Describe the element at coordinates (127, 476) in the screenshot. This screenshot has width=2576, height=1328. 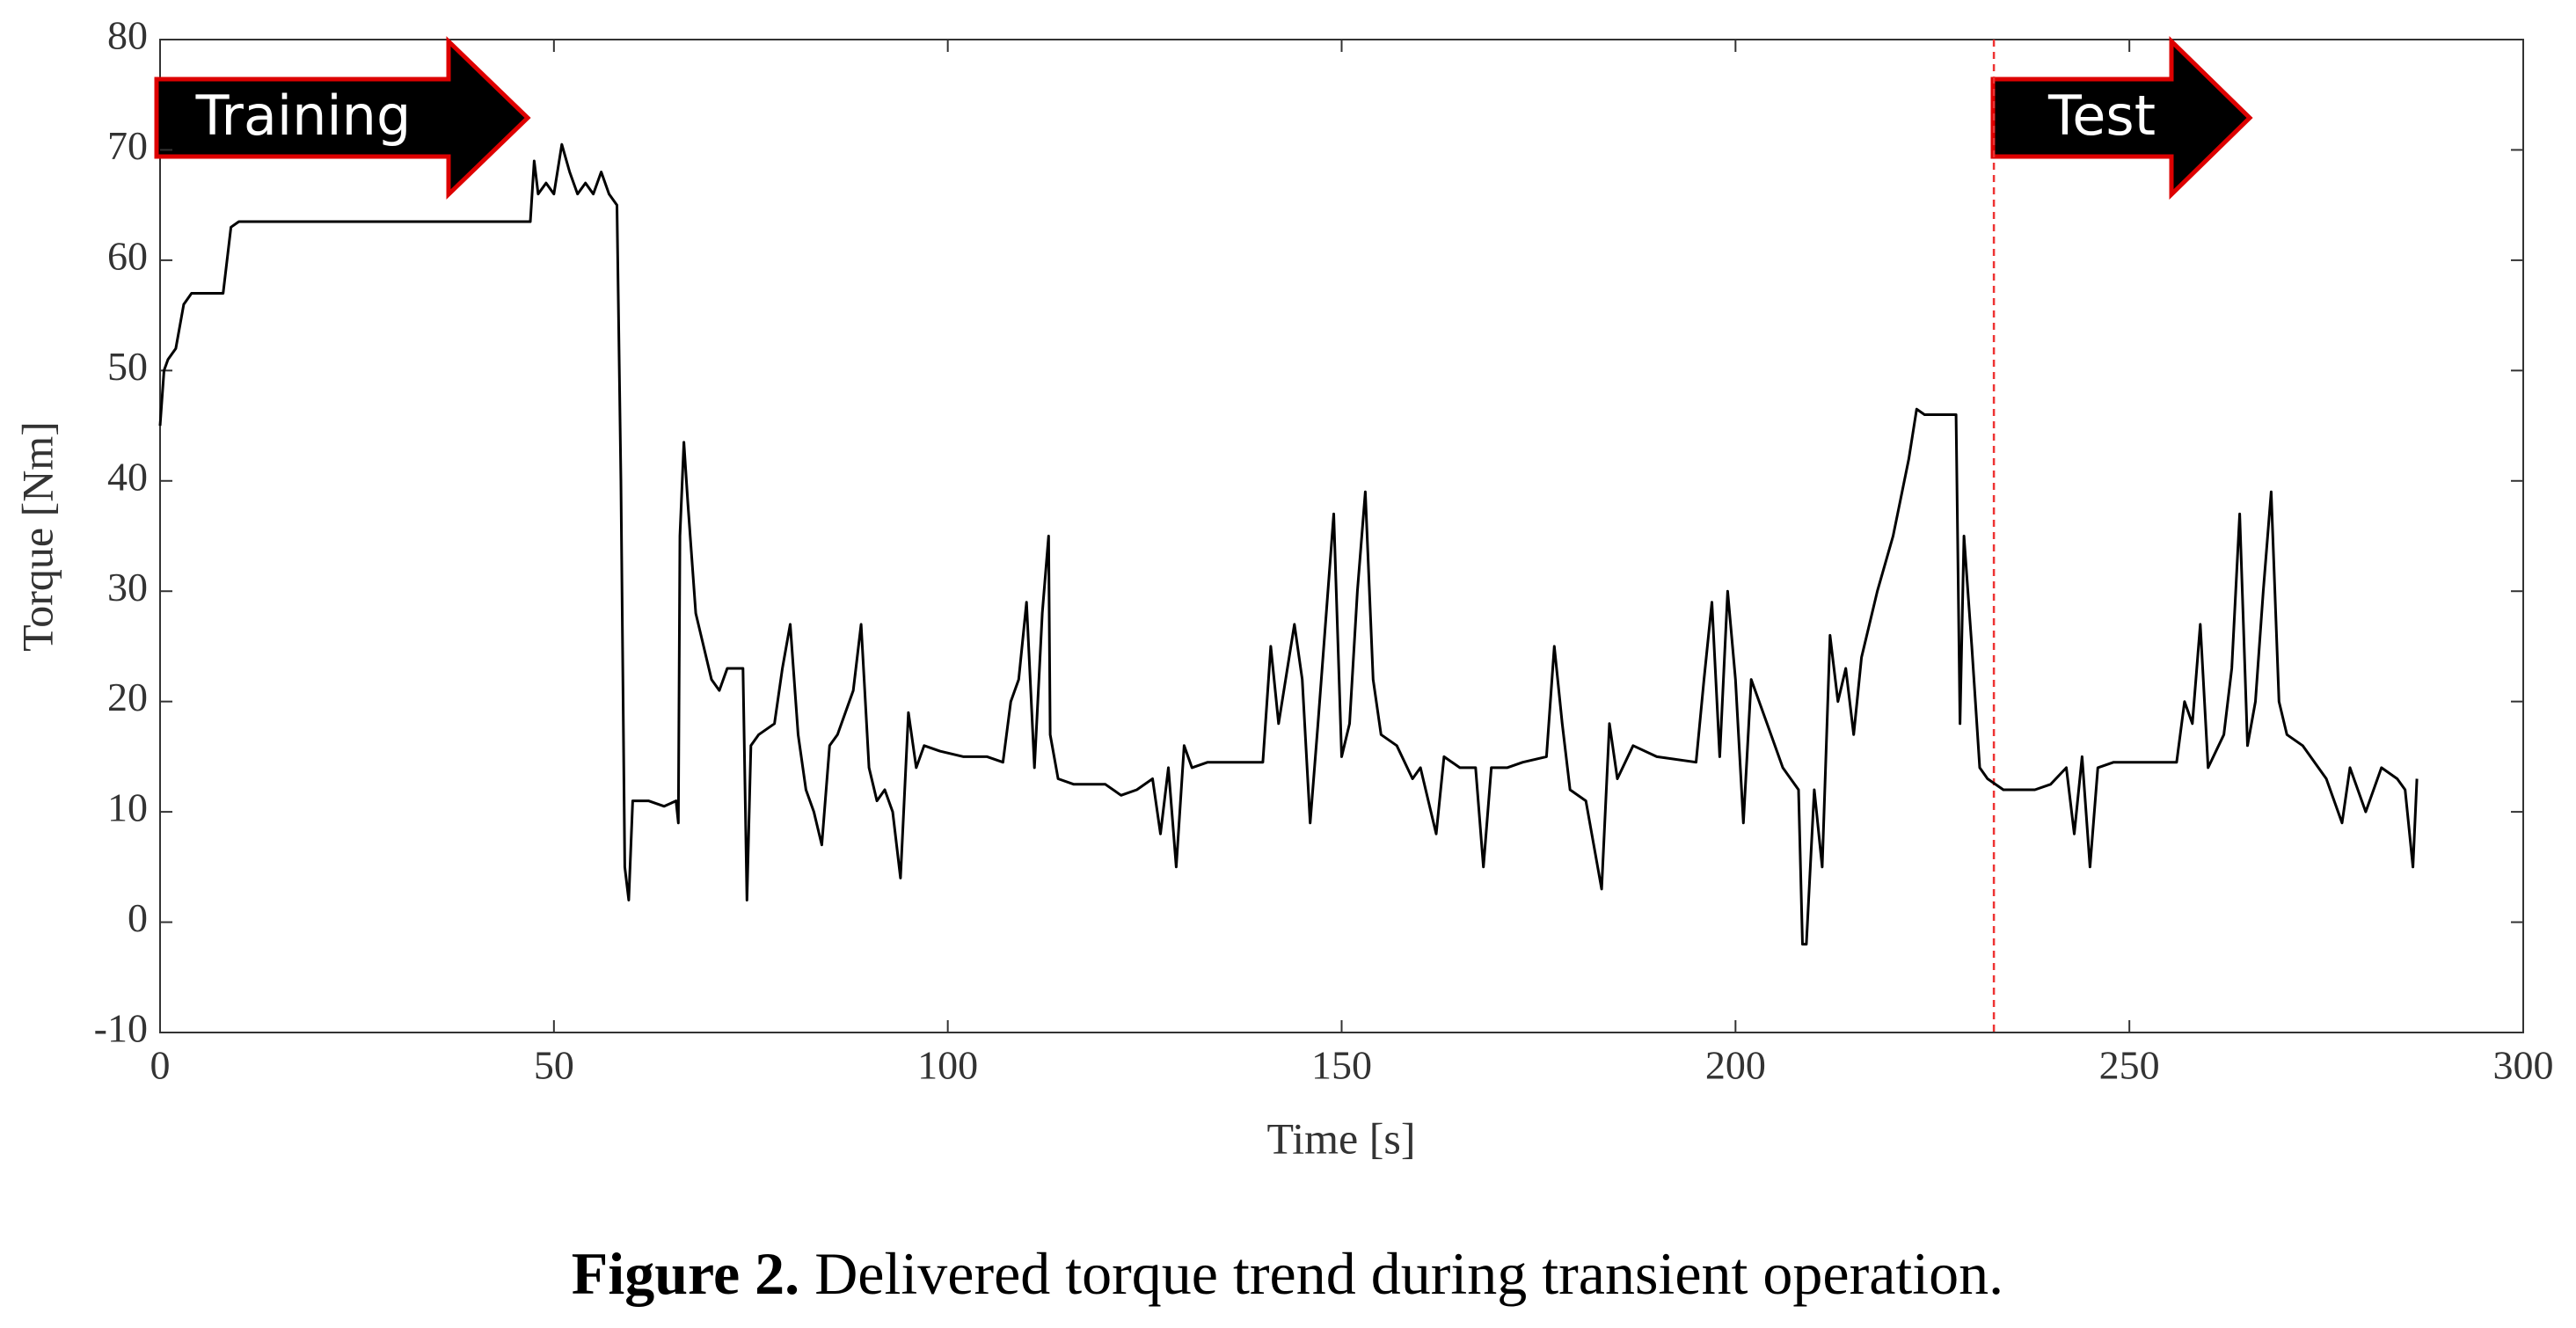
I see `y-tick-label: 40` at that location.